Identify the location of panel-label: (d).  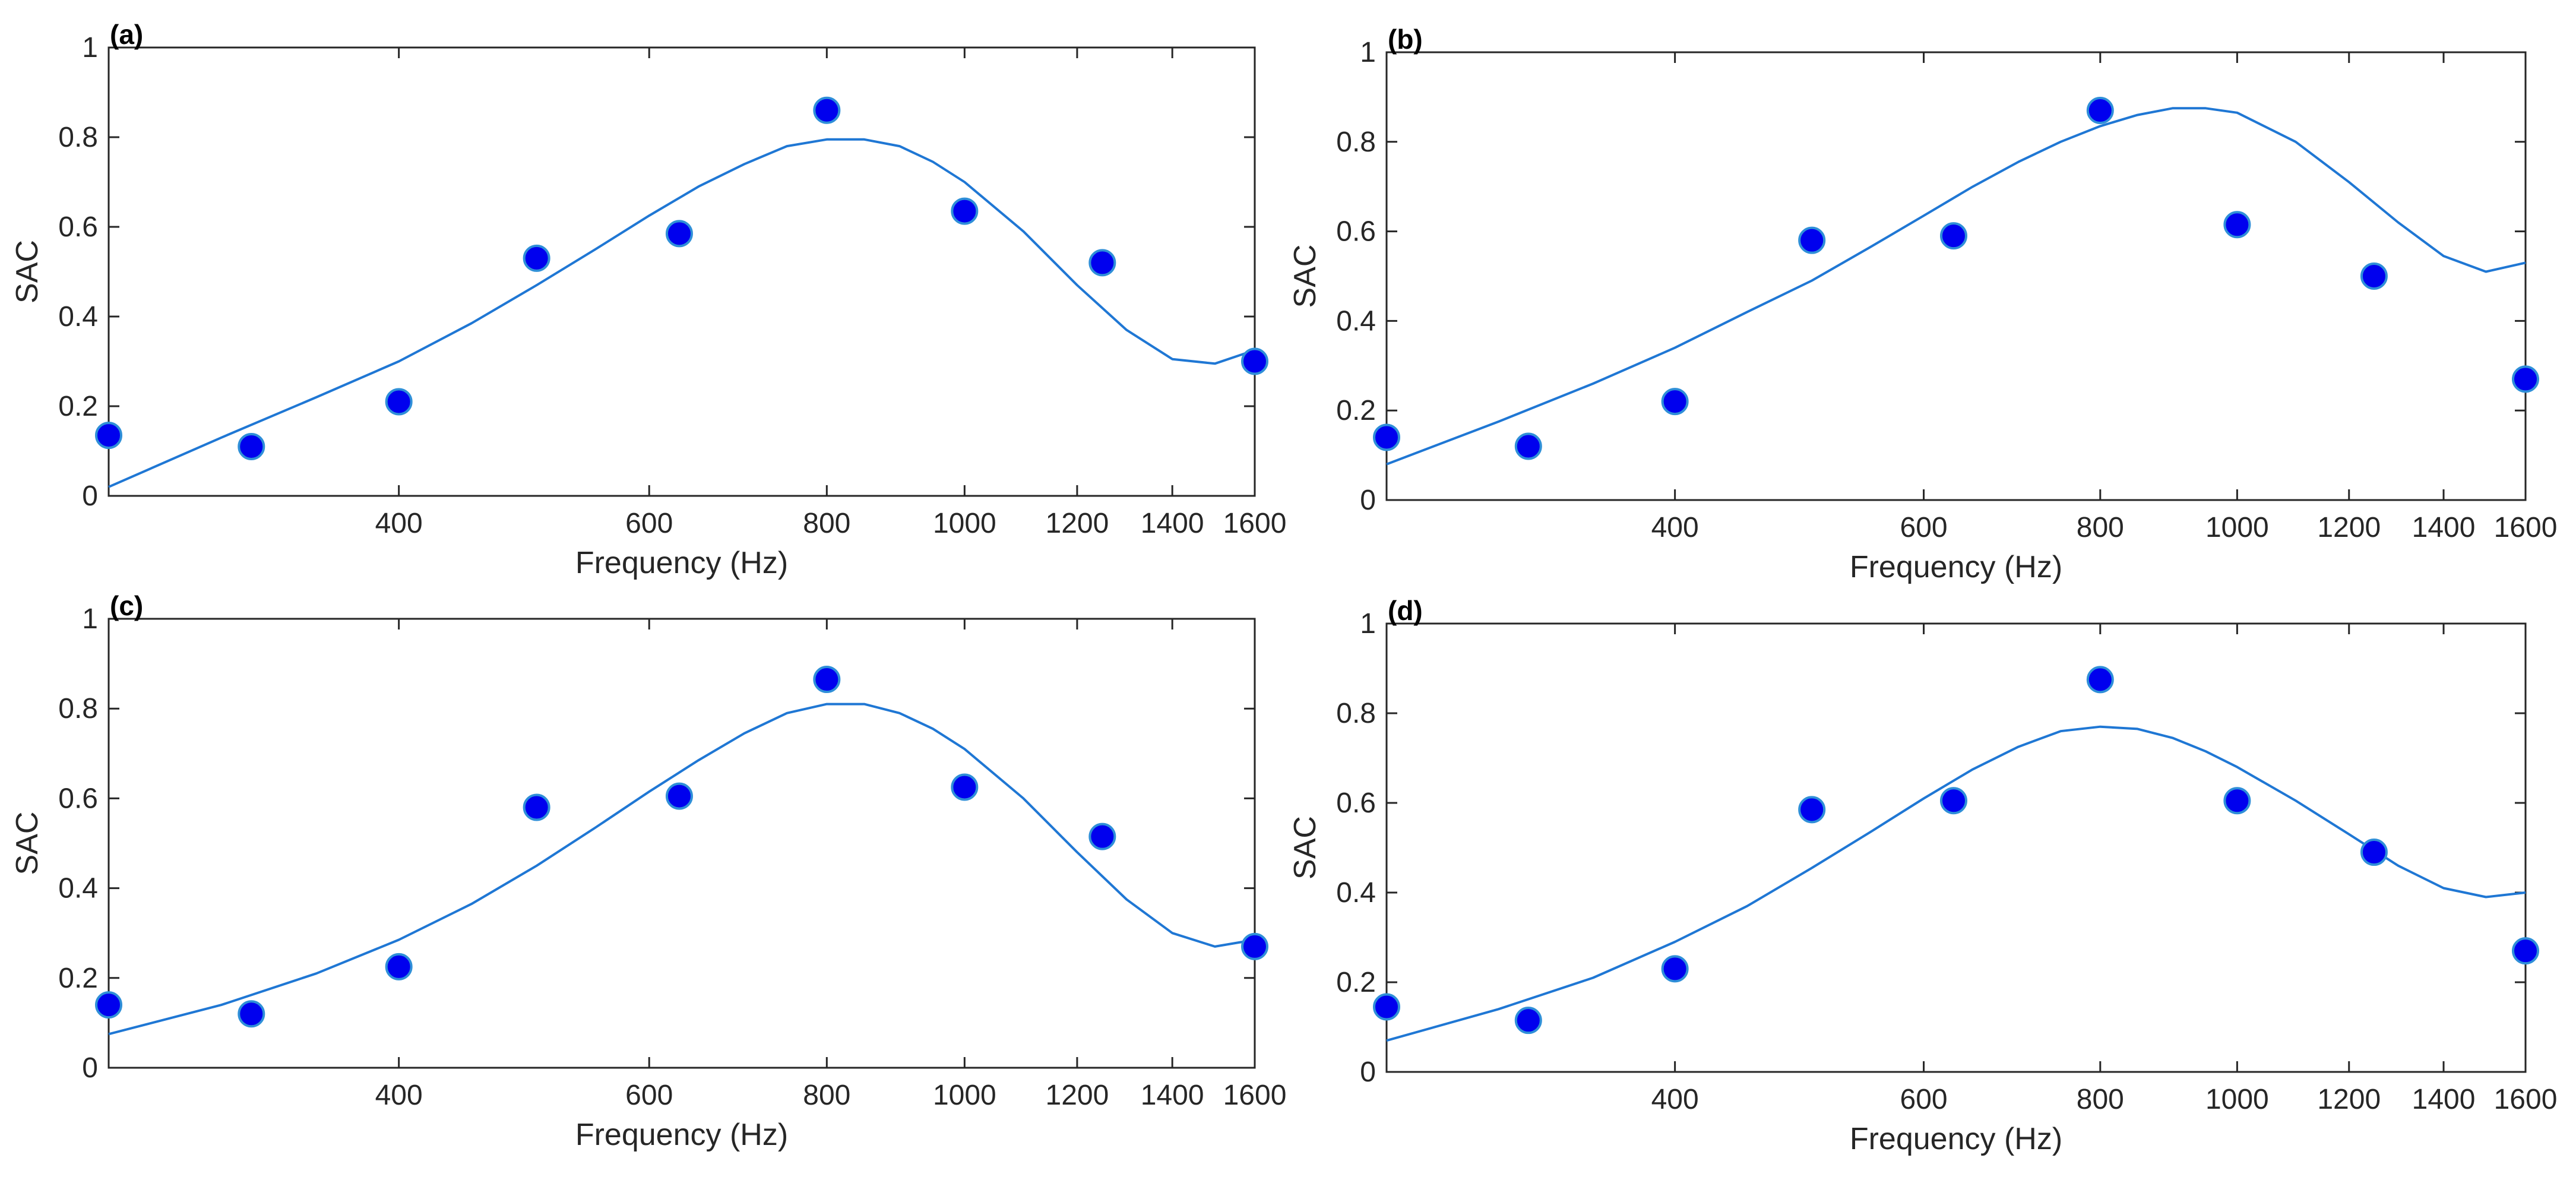
(1405, 610).